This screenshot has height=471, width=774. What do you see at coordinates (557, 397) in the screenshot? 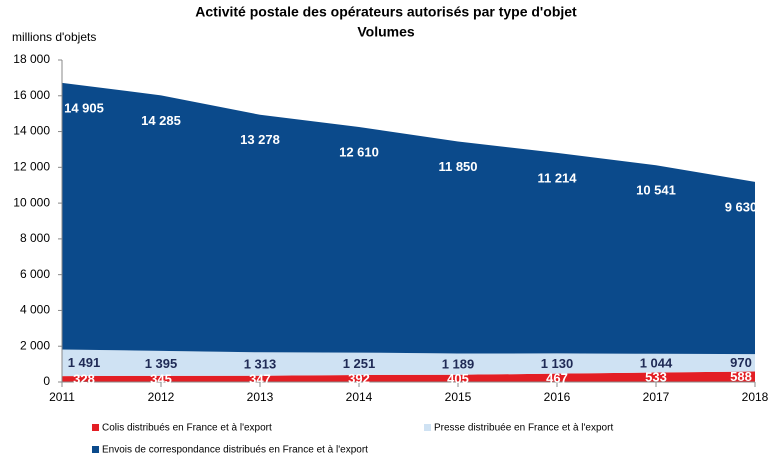
I see `x-tick-label: 2016` at bounding box center [557, 397].